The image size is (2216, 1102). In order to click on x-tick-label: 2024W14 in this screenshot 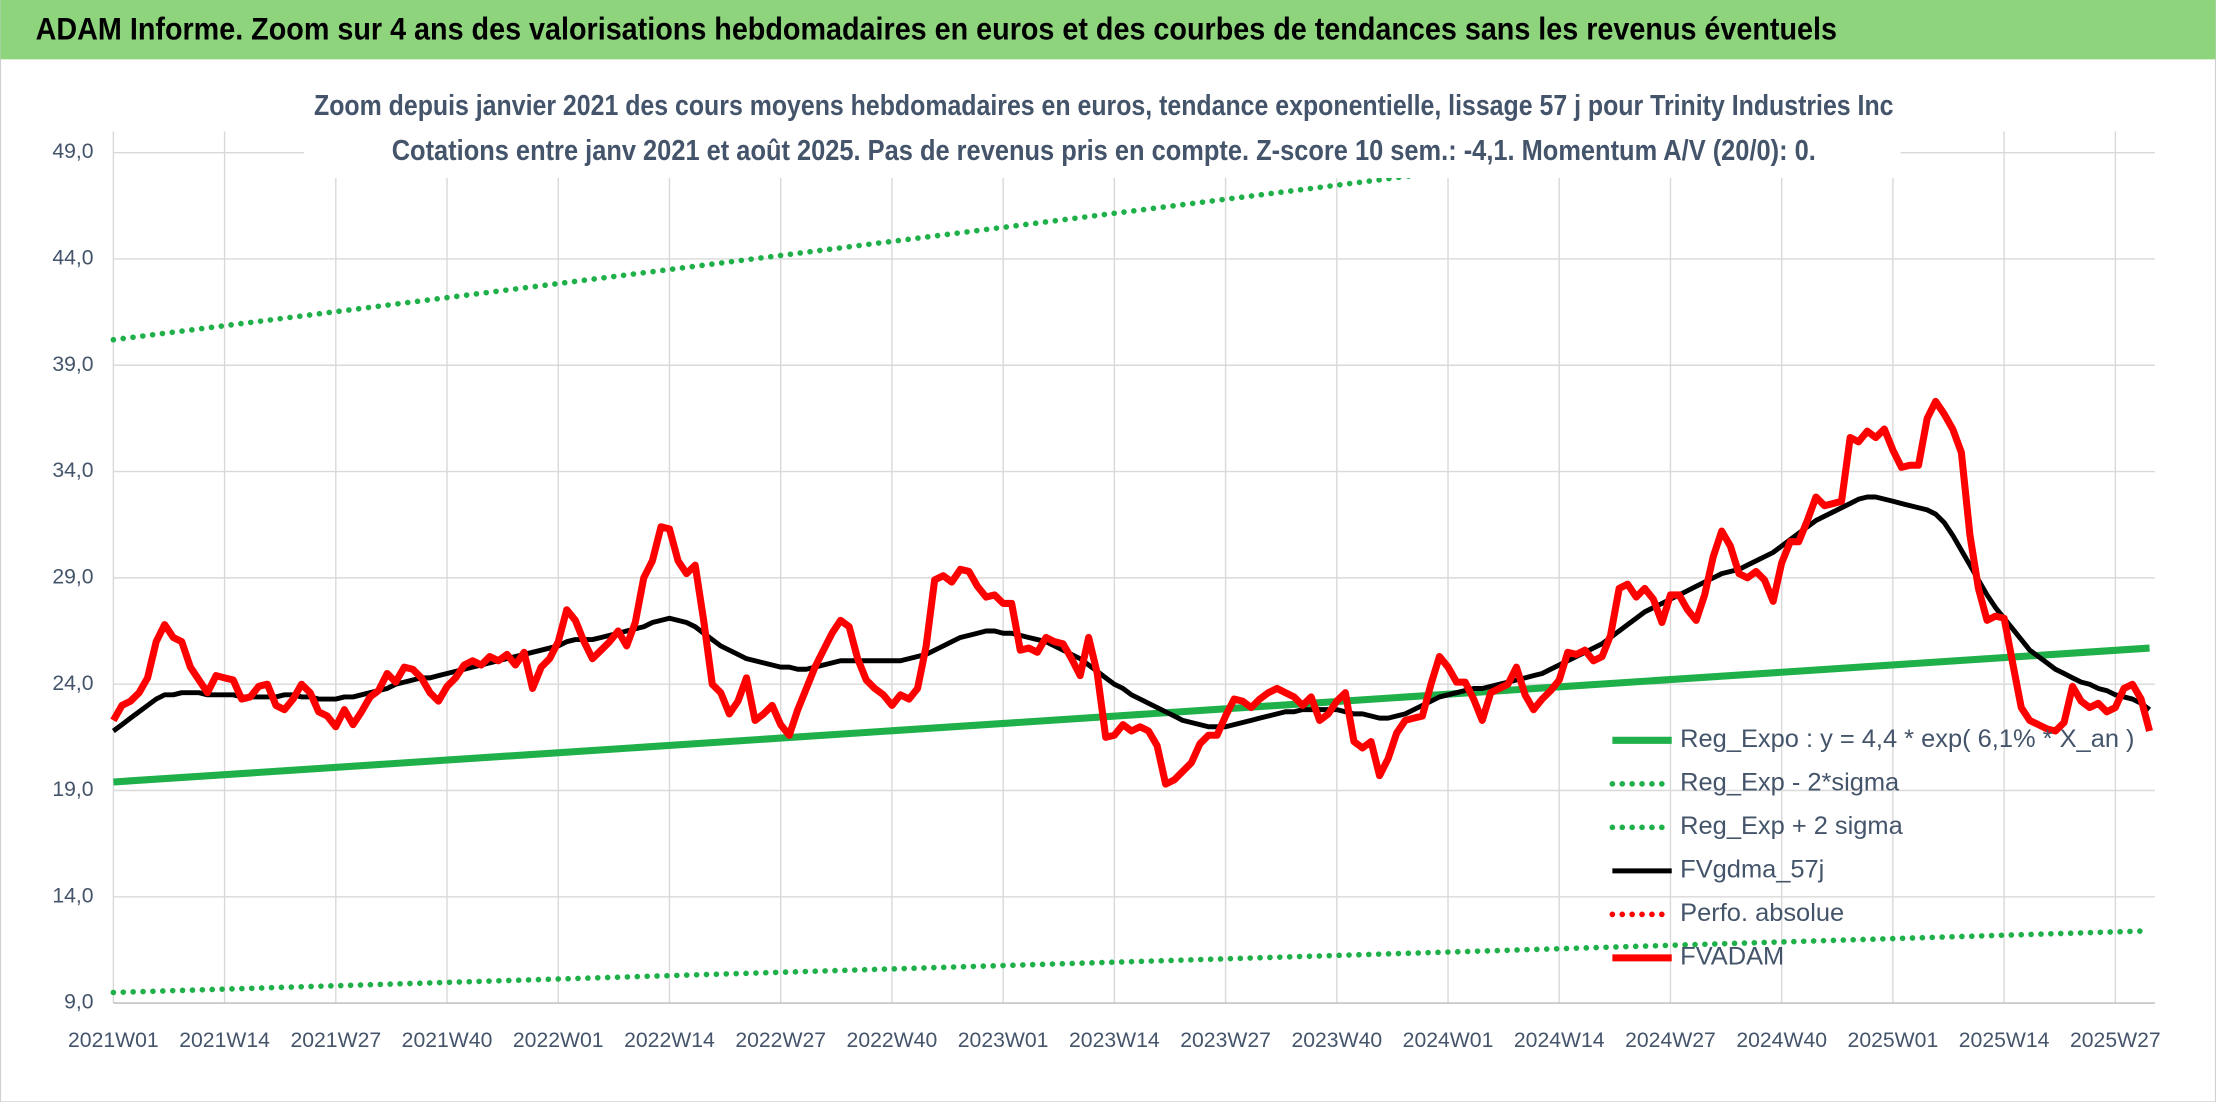, I will do `click(1559, 1040)`.